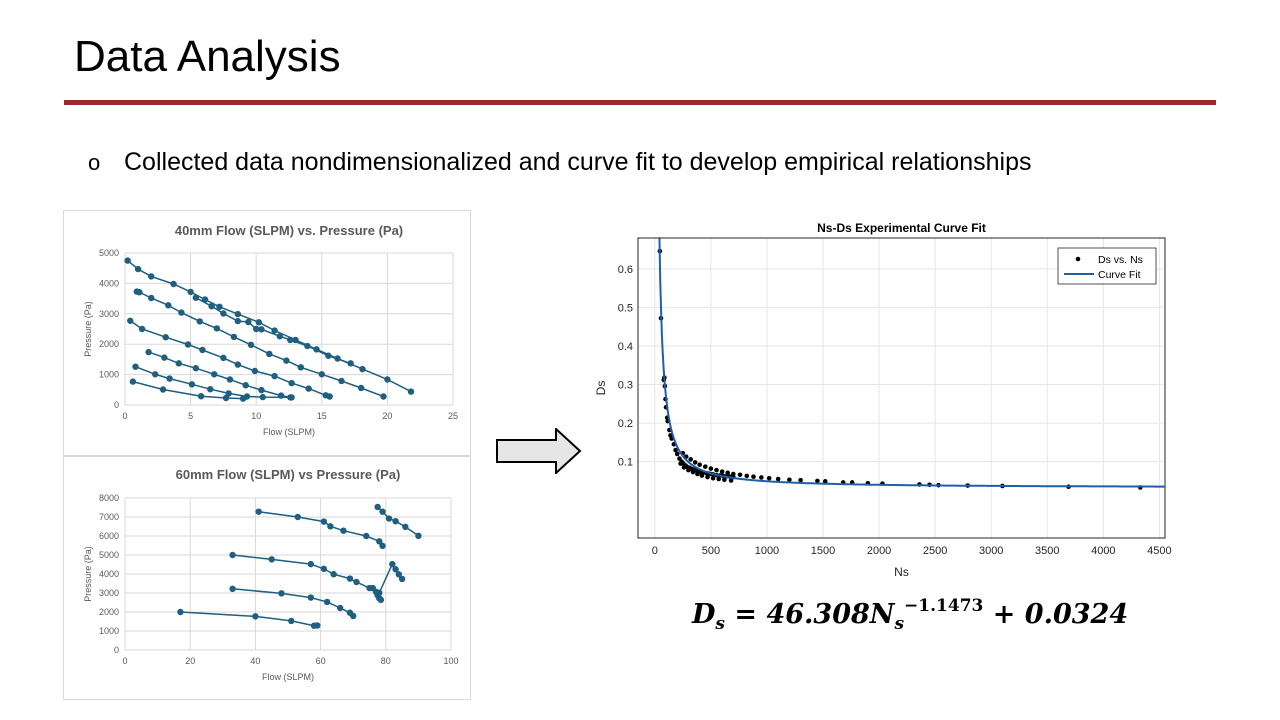  Describe the element at coordinates (601, 388) in the screenshot. I see `y-axis-label: Ds` at that location.